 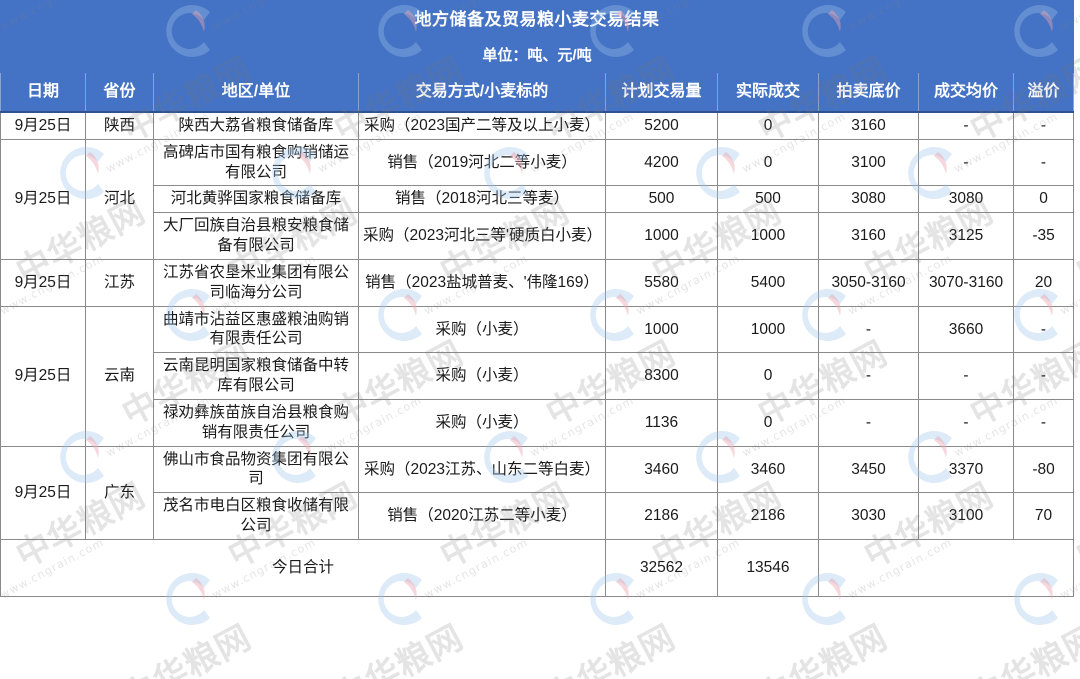 What do you see at coordinates (868, 516) in the screenshot?
I see `cell-base-price: 3030` at bounding box center [868, 516].